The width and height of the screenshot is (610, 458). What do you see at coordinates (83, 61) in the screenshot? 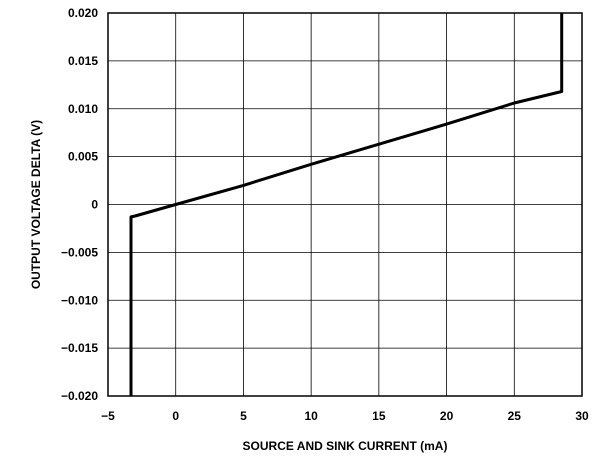
I see `y-tick-label: 0.015` at bounding box center [83, 61].